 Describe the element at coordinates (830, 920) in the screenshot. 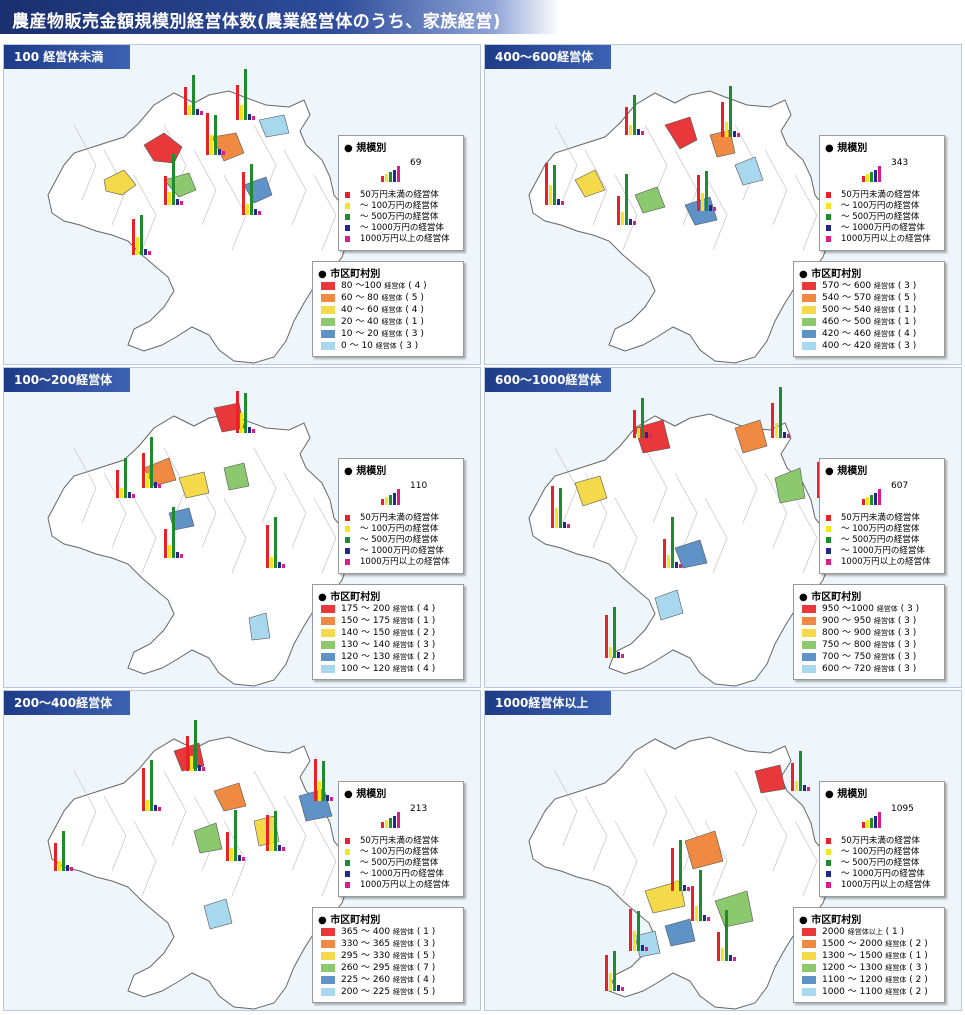

I see `municipality-legend-heading: ● 市区町村別` at that location.